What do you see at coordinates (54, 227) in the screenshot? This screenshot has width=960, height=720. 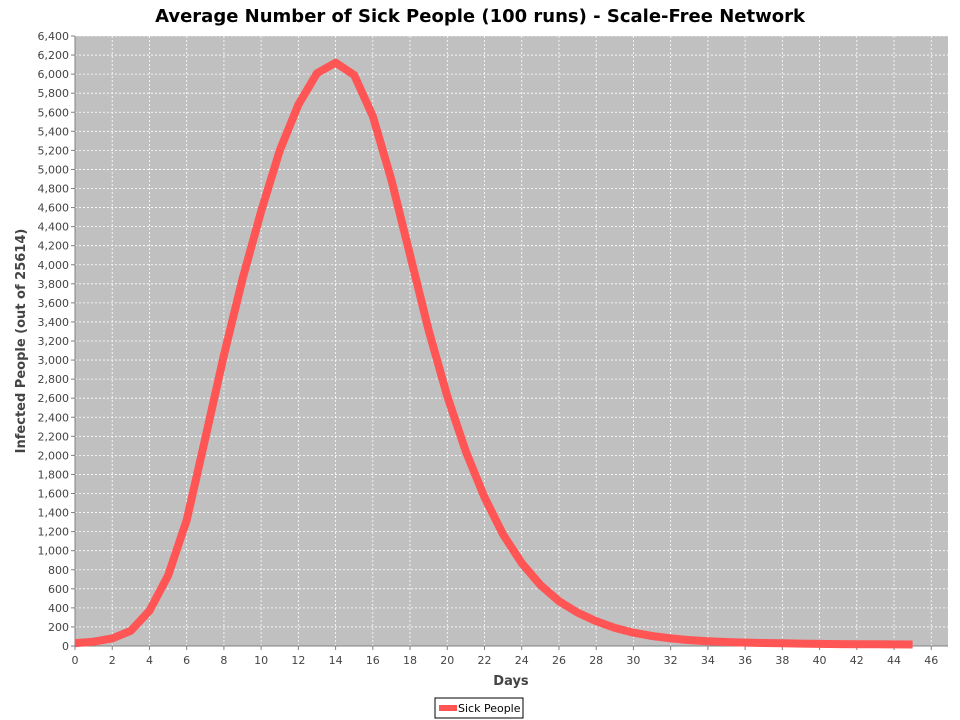 I see `y-tick-label: 4,400` at bounding box center [54, 227].